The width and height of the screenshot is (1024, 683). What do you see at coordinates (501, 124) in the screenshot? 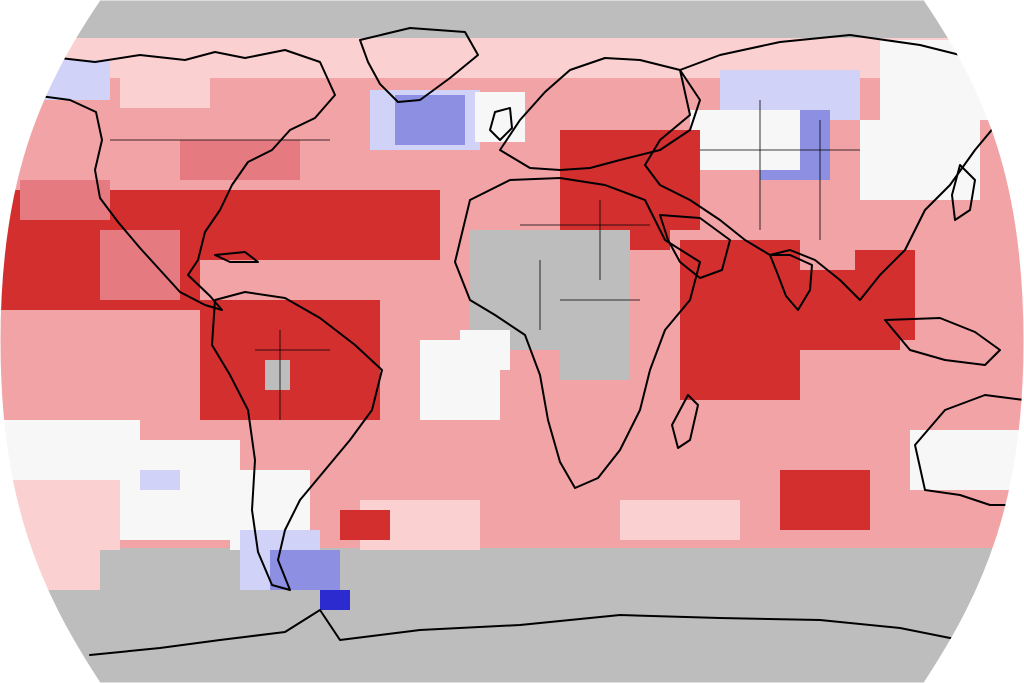
I see `coast-british-isles` at bounding box center [501, 124].